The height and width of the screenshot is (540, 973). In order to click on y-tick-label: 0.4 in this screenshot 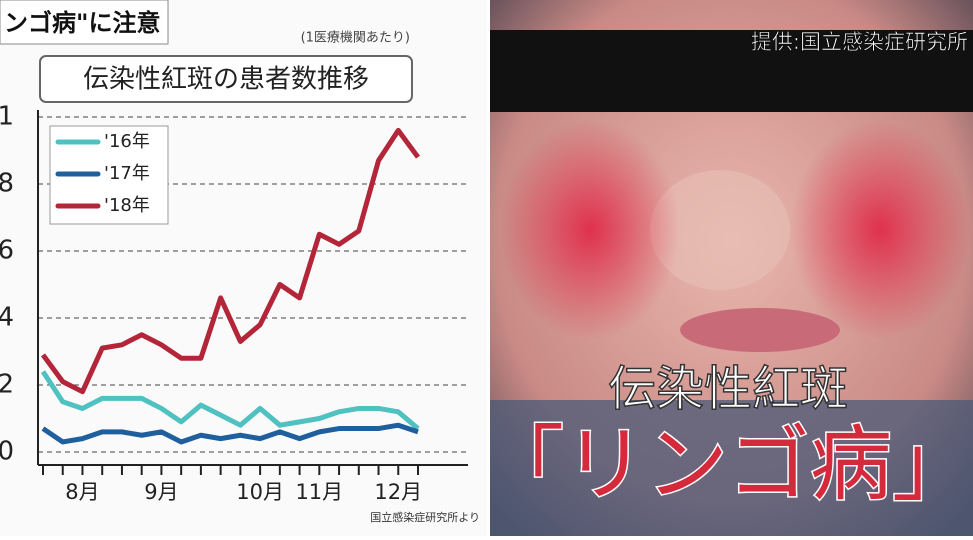, I will do `click(7, 318)`.